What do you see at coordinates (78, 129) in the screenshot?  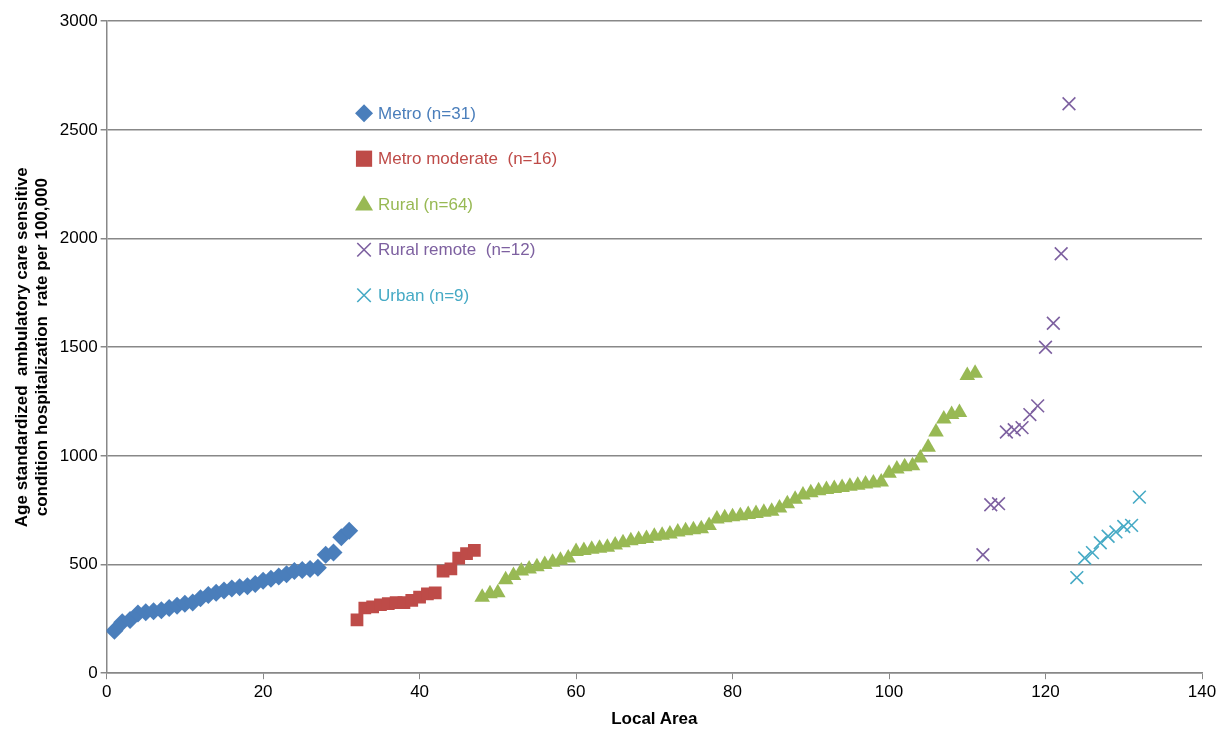 I see `y-tick-label: 2500` at bounding box center [78, 129].